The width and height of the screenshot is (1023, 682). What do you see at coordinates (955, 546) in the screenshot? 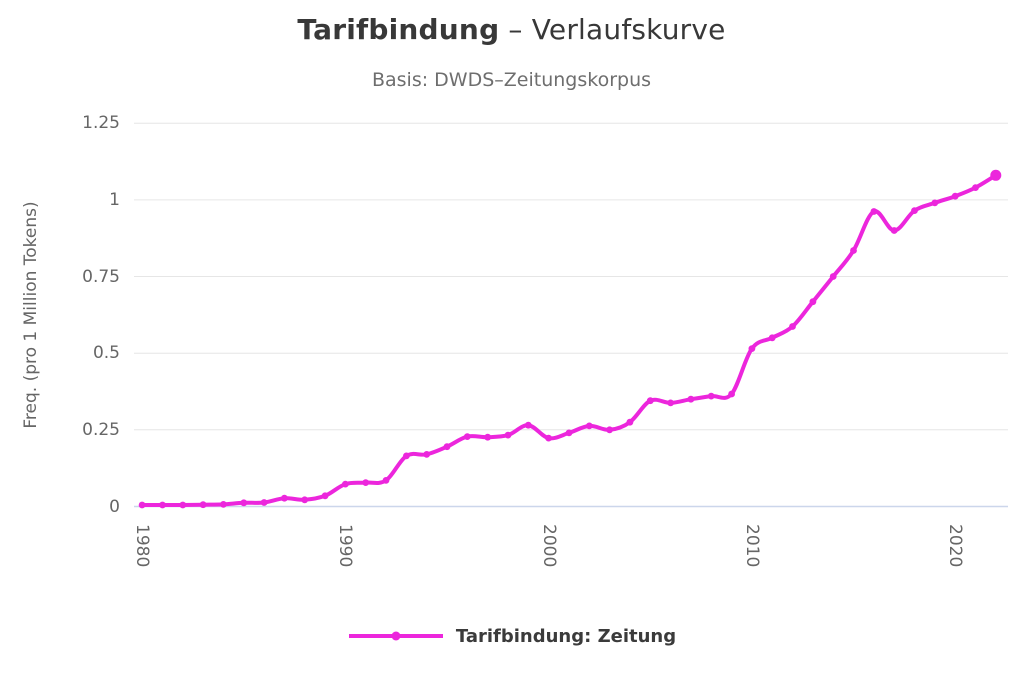
I see `x-tick-label: 2020` at bounding box center [955, 546].